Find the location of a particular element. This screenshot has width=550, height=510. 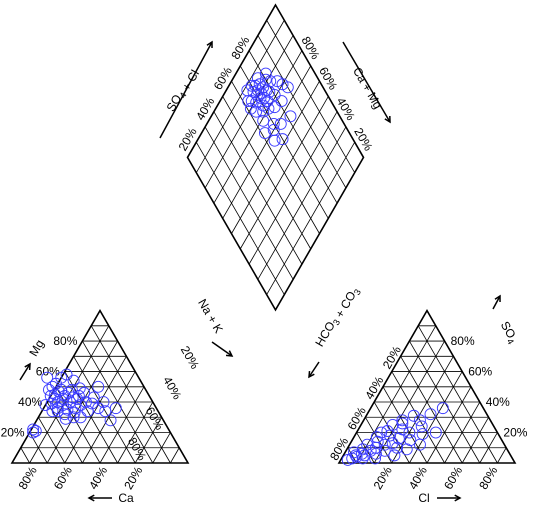

cation-mg-tick-label: 40% is located at coordinates (30, 402).